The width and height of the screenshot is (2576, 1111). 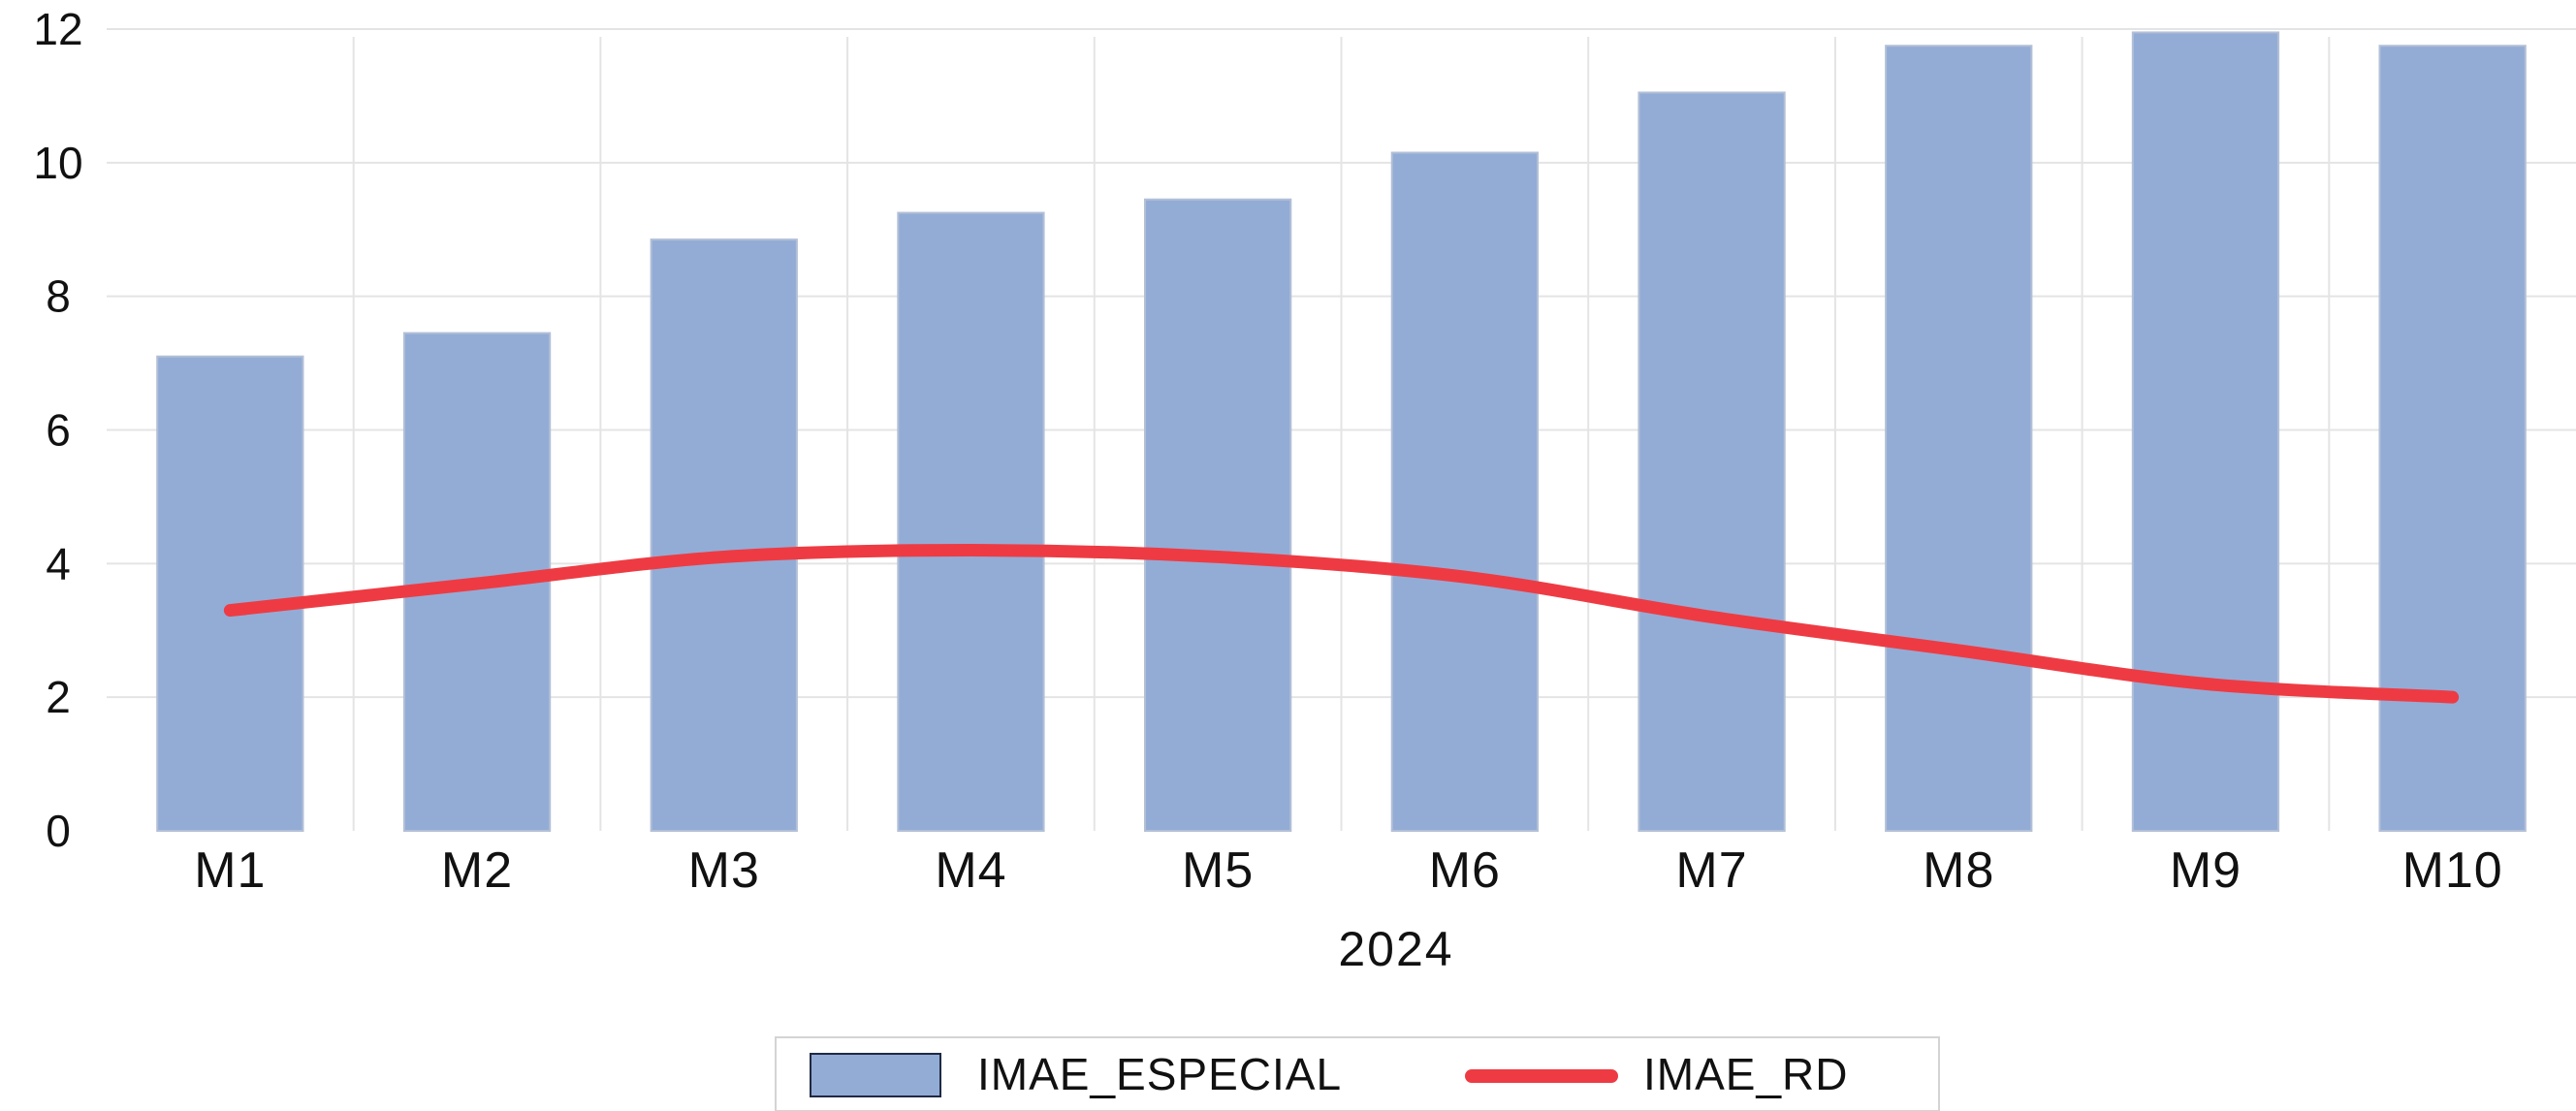 I want to click on x-tick-label: M10, so click(x=2452, y=870).